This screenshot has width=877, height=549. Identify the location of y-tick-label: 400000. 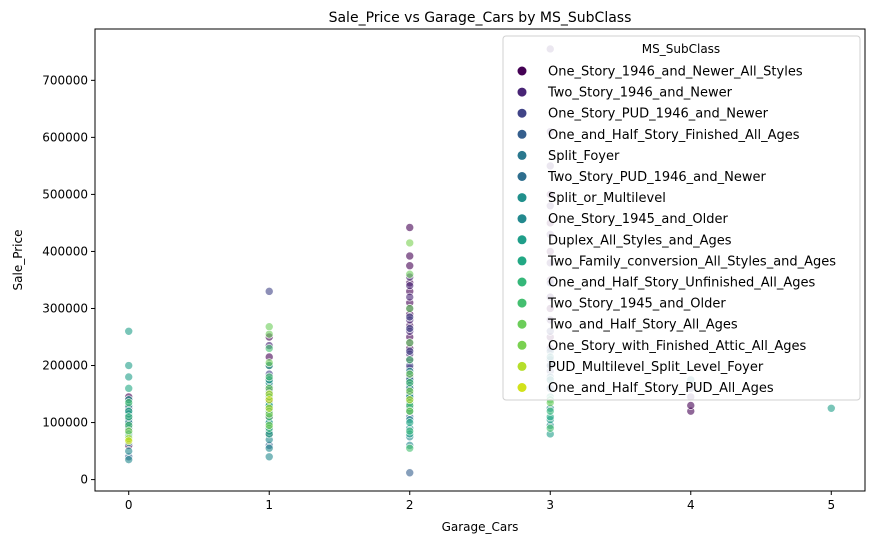
(65, 251).